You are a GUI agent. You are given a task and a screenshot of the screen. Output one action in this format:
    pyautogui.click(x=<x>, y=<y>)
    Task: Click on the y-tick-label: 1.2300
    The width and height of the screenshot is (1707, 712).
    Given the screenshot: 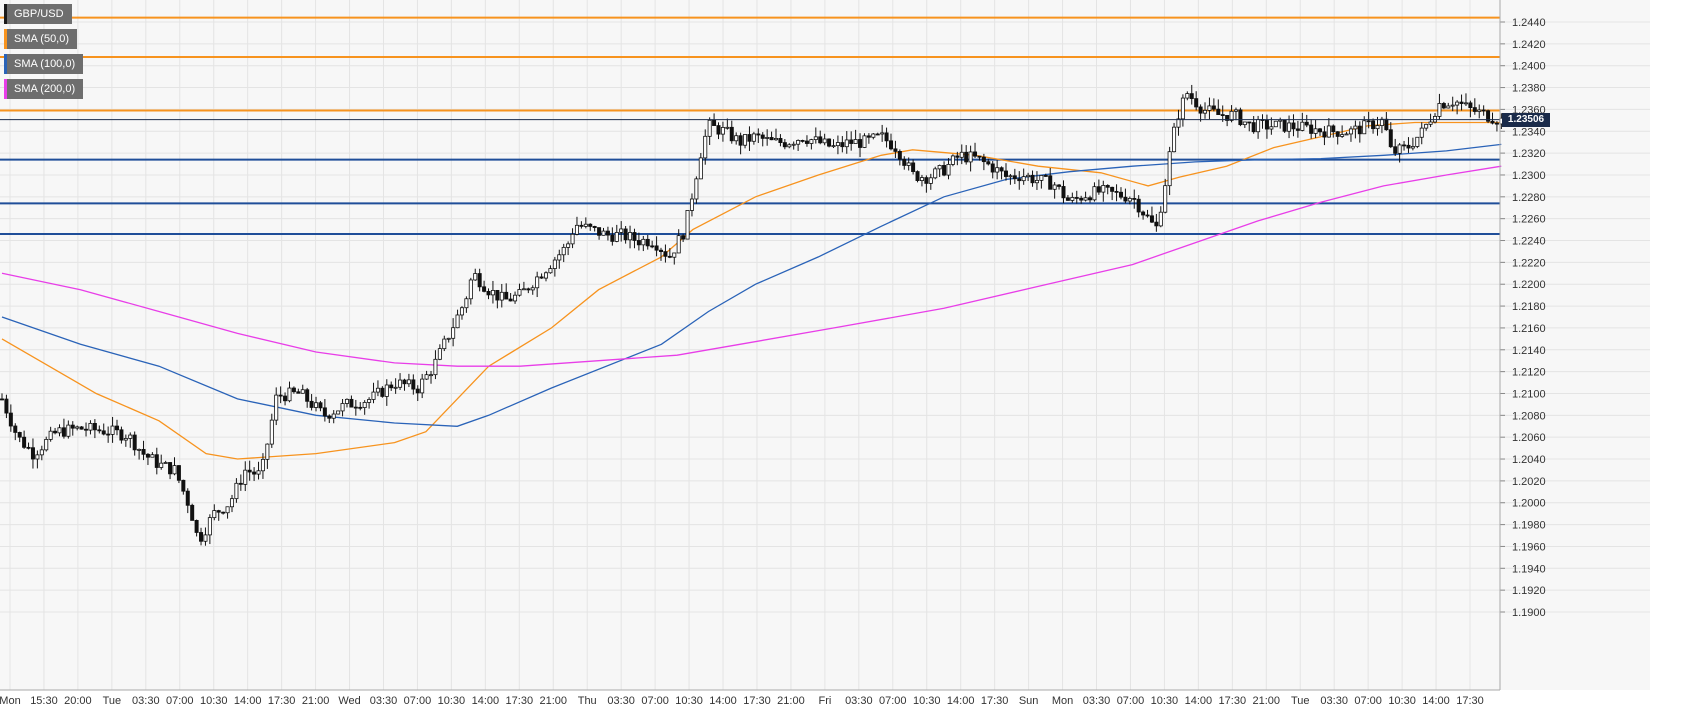 What is the action you would take?
    pyautogui.click(x=1529, y=176)
    